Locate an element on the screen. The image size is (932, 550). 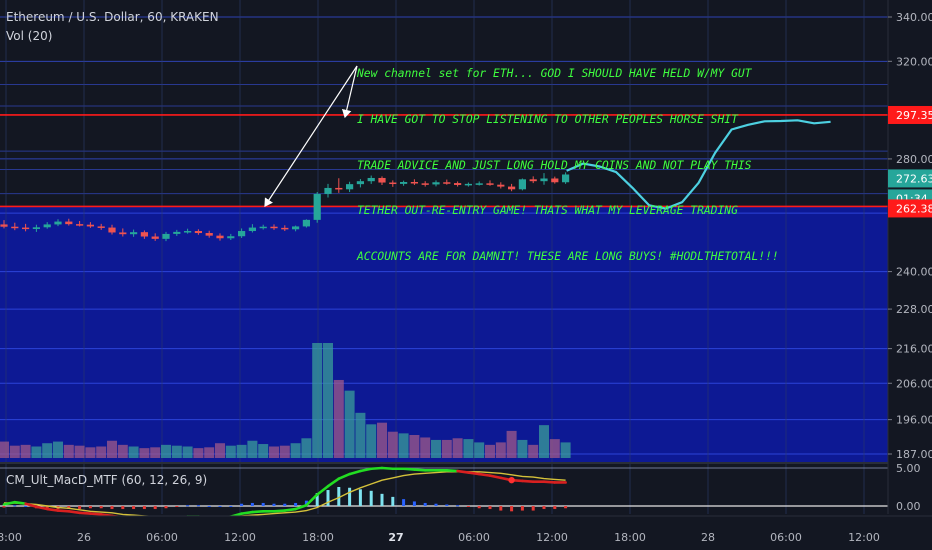
macd-indicator-title: CM_Ult_MacD_MTF (60, 12, 26, 9) is located at coordinates (107, 480).